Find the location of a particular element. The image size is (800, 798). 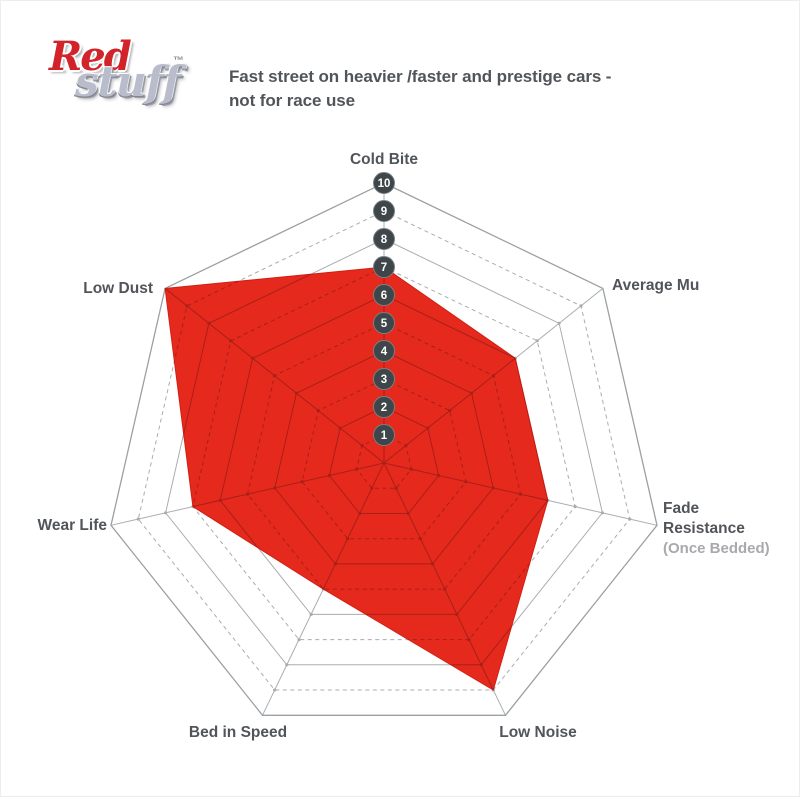

axis-label-wear-life: Wear Life is located at coordinates (73, 525).